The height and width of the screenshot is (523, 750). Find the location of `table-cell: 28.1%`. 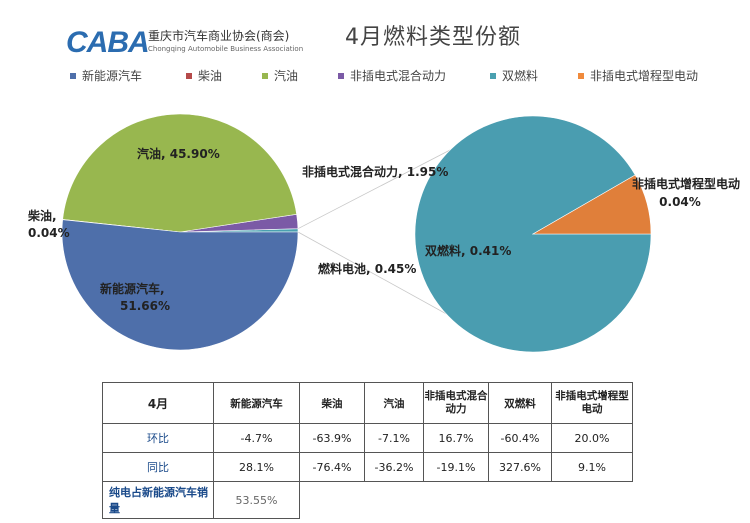

table-cell: 28.1% is located at coordinates (256, 467).